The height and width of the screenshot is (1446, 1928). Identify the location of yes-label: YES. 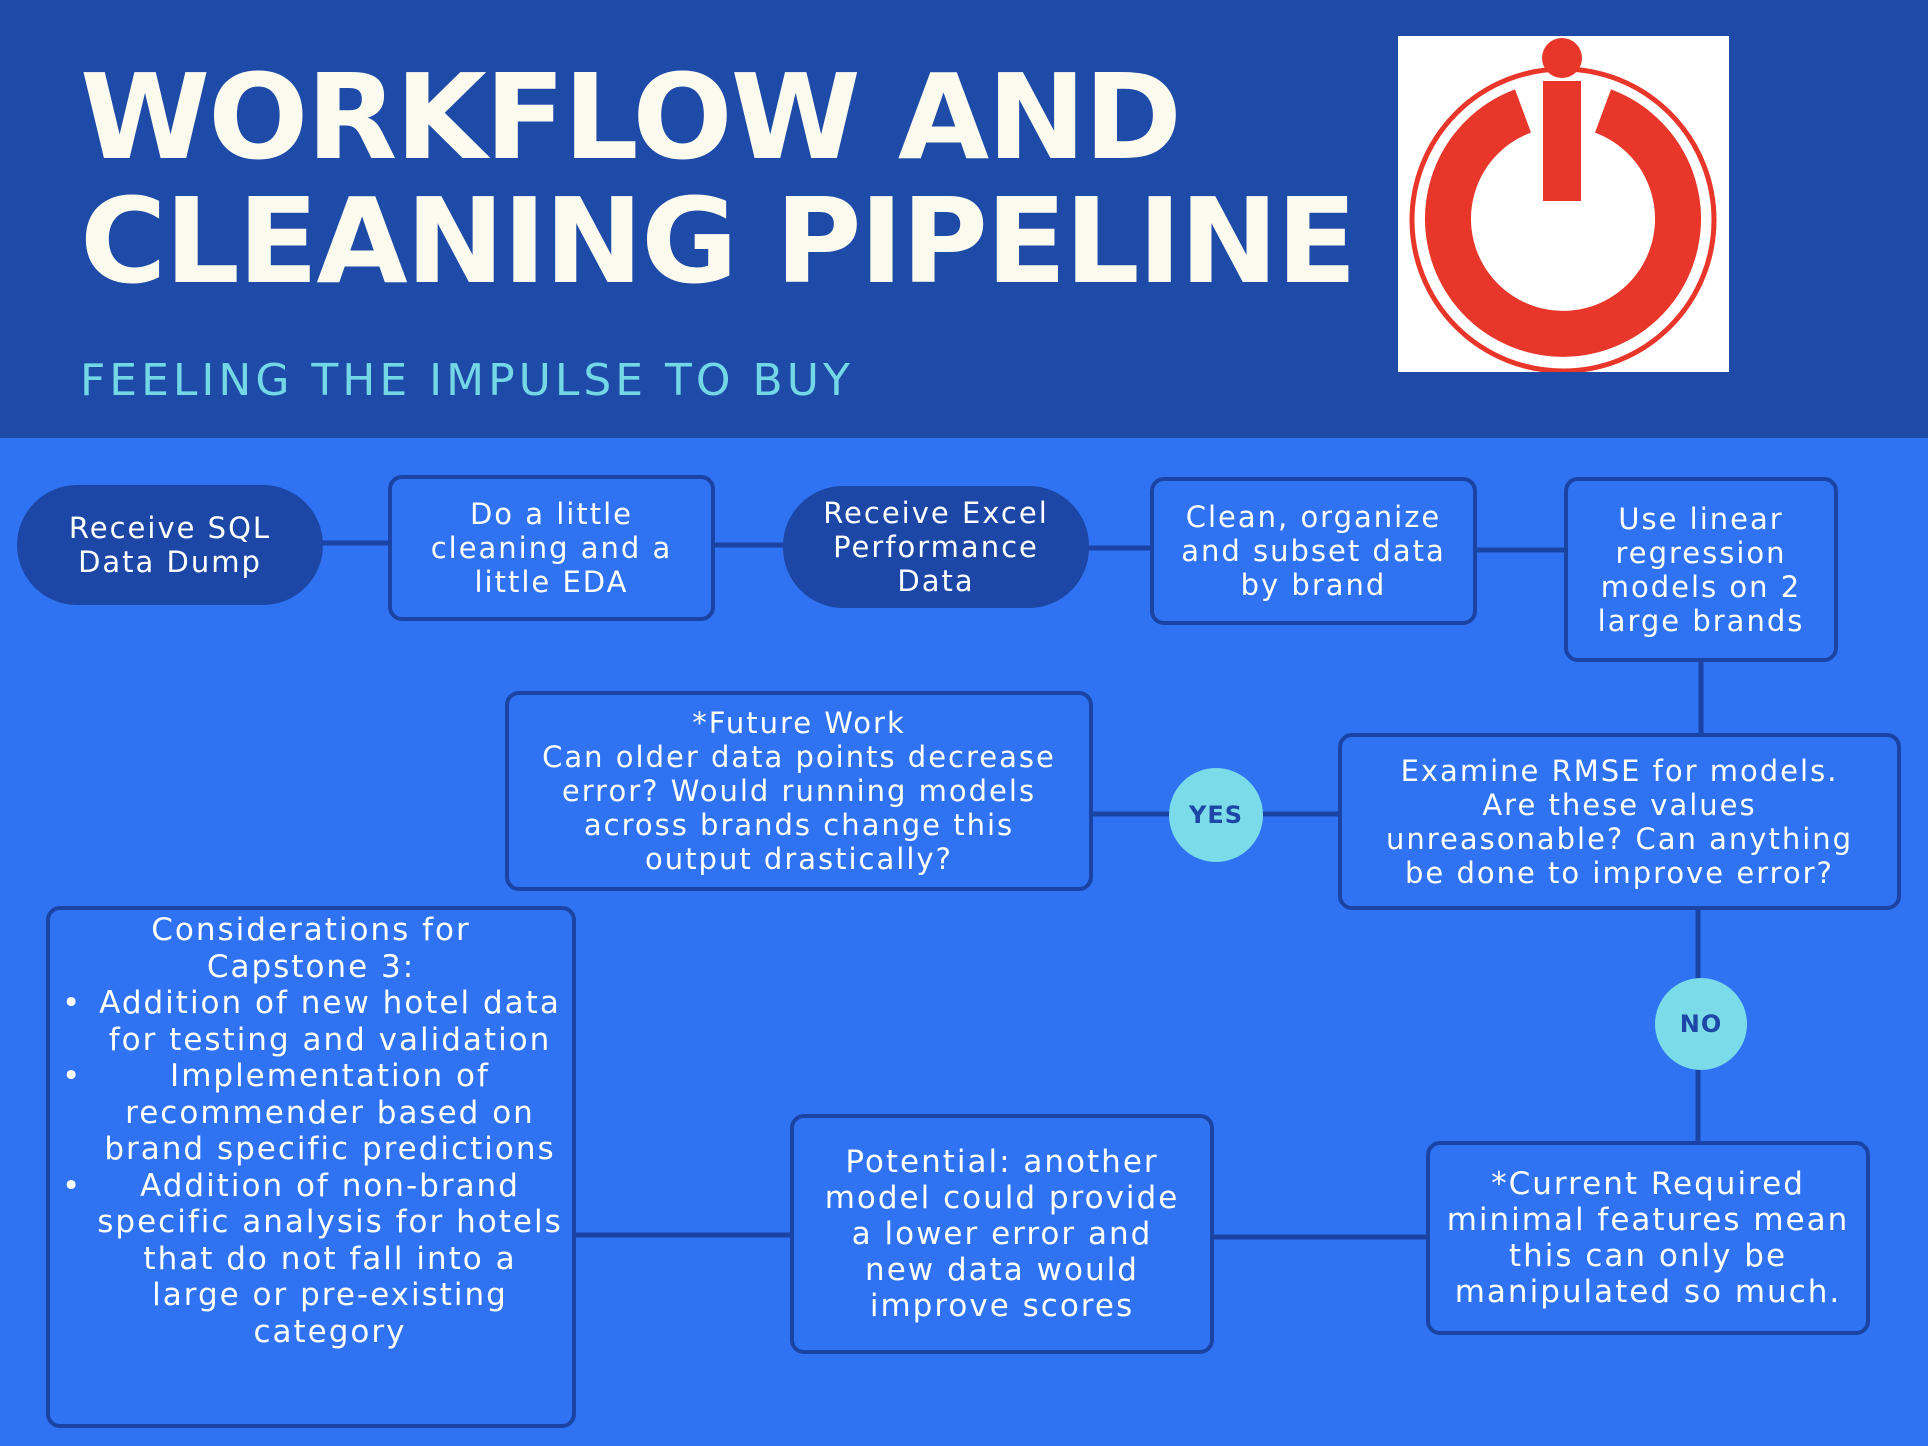
(1216, 815).